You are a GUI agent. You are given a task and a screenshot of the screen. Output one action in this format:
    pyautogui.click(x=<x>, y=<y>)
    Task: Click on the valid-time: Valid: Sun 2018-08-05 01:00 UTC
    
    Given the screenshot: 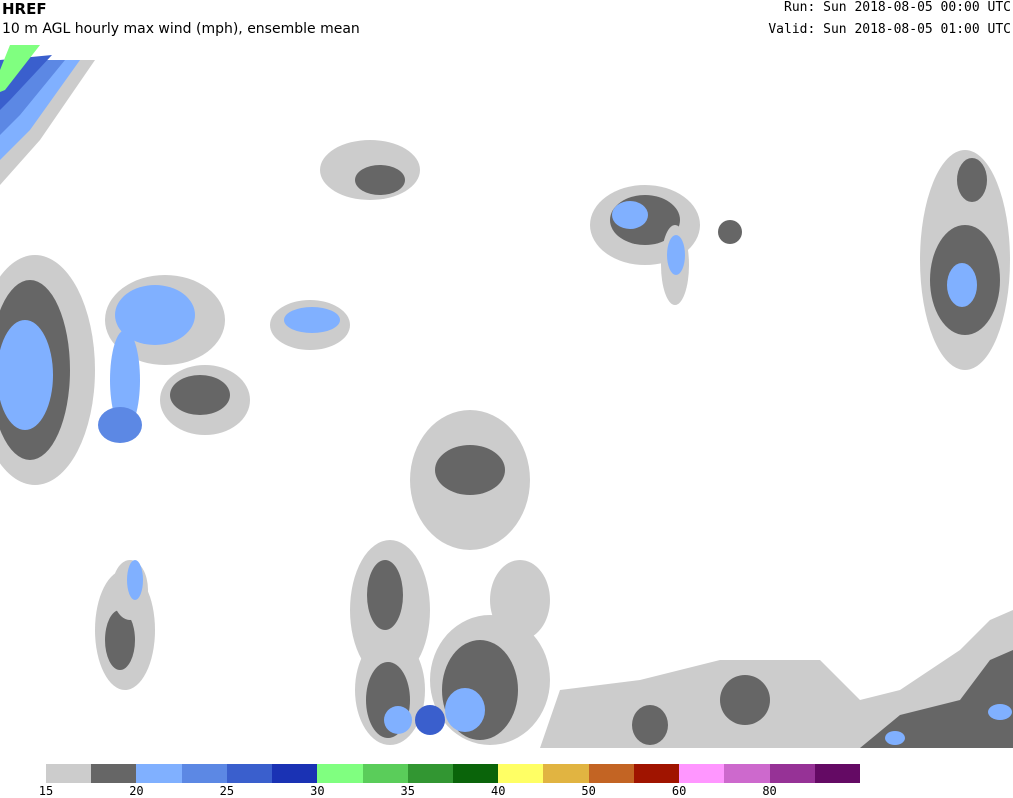 What is the action you would take?
    pyautogui.click(x=889, y=29)
    